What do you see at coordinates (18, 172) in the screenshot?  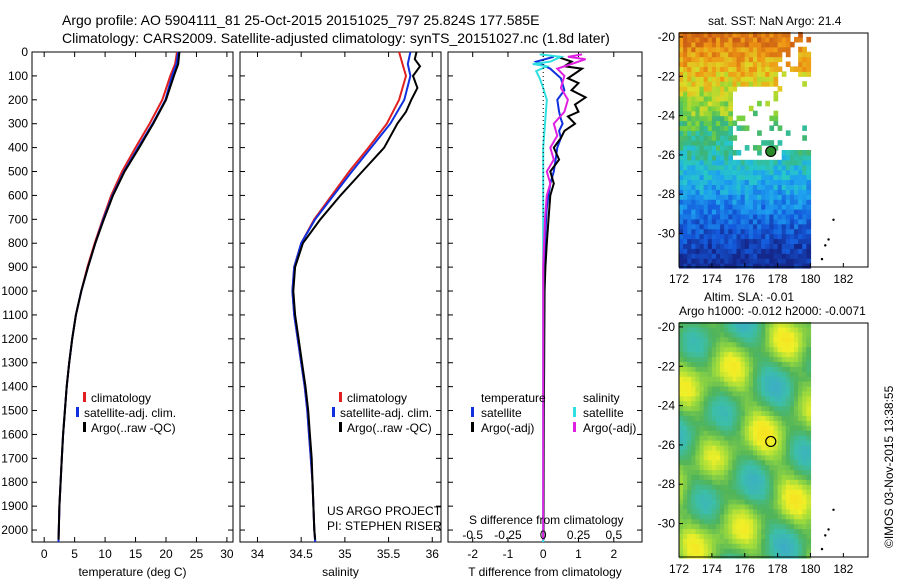 I see `y-tick-label: 500` at bounding box center [18, 172].